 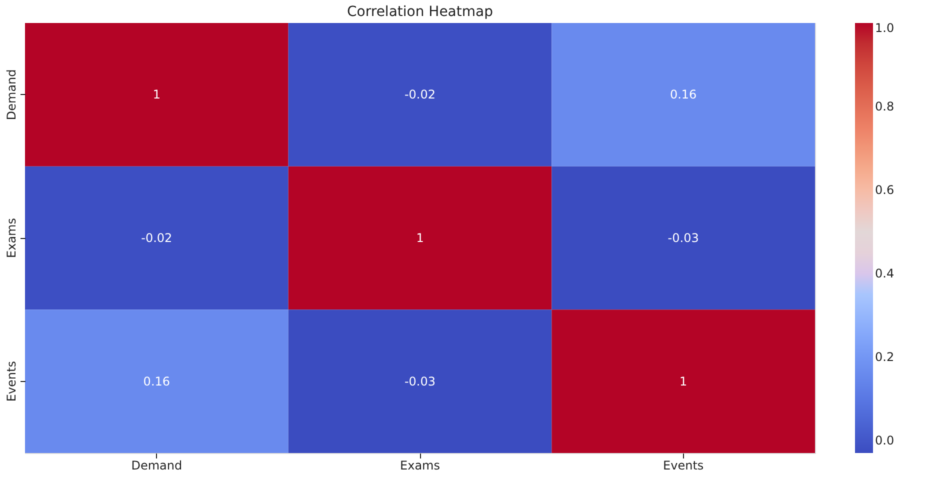 I want to click on x-tick-label: Demand, so click(x=156, y=465).